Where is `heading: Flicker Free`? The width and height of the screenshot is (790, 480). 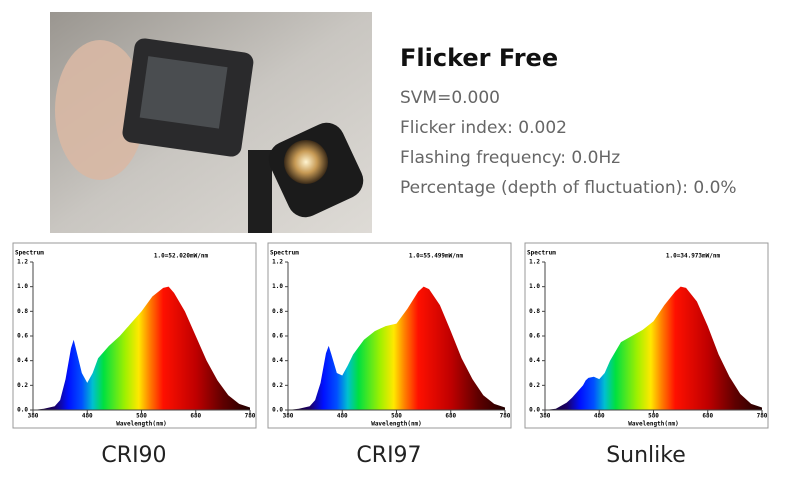 heading: Flicker Free is located at coordinates (479, 58).